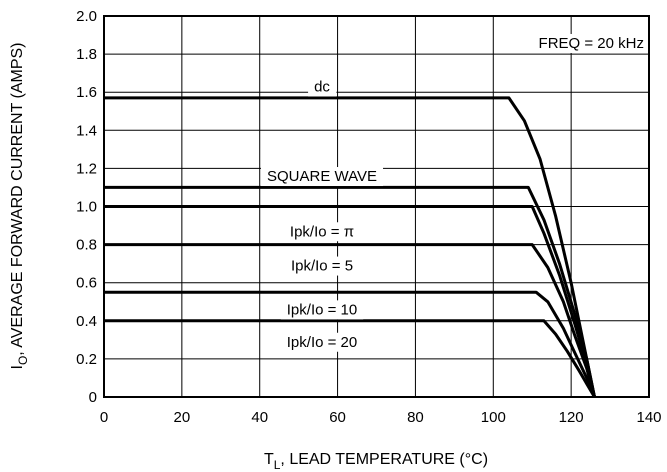  I want to click on y-tick-label: 0.8, so click(86, 245).